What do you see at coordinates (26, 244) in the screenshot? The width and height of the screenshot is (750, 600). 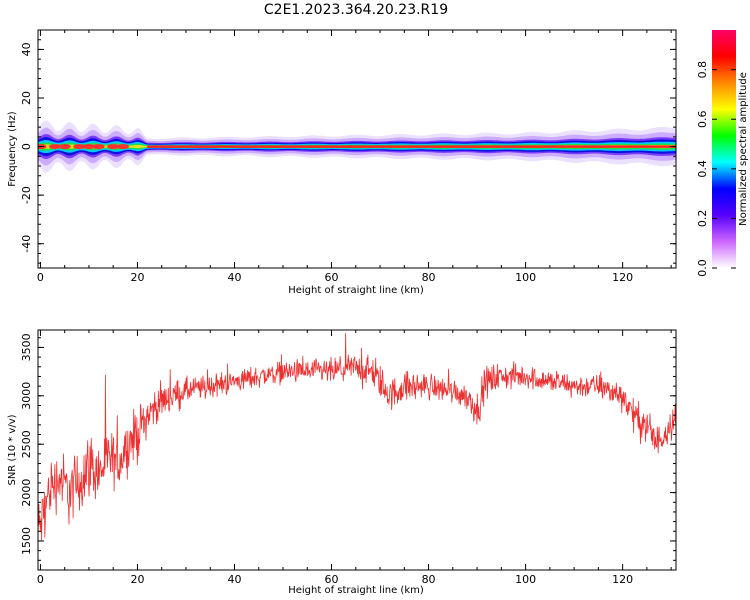 I see `spectrogram-y-tick-label: -40` at bounding box center [26, 244].